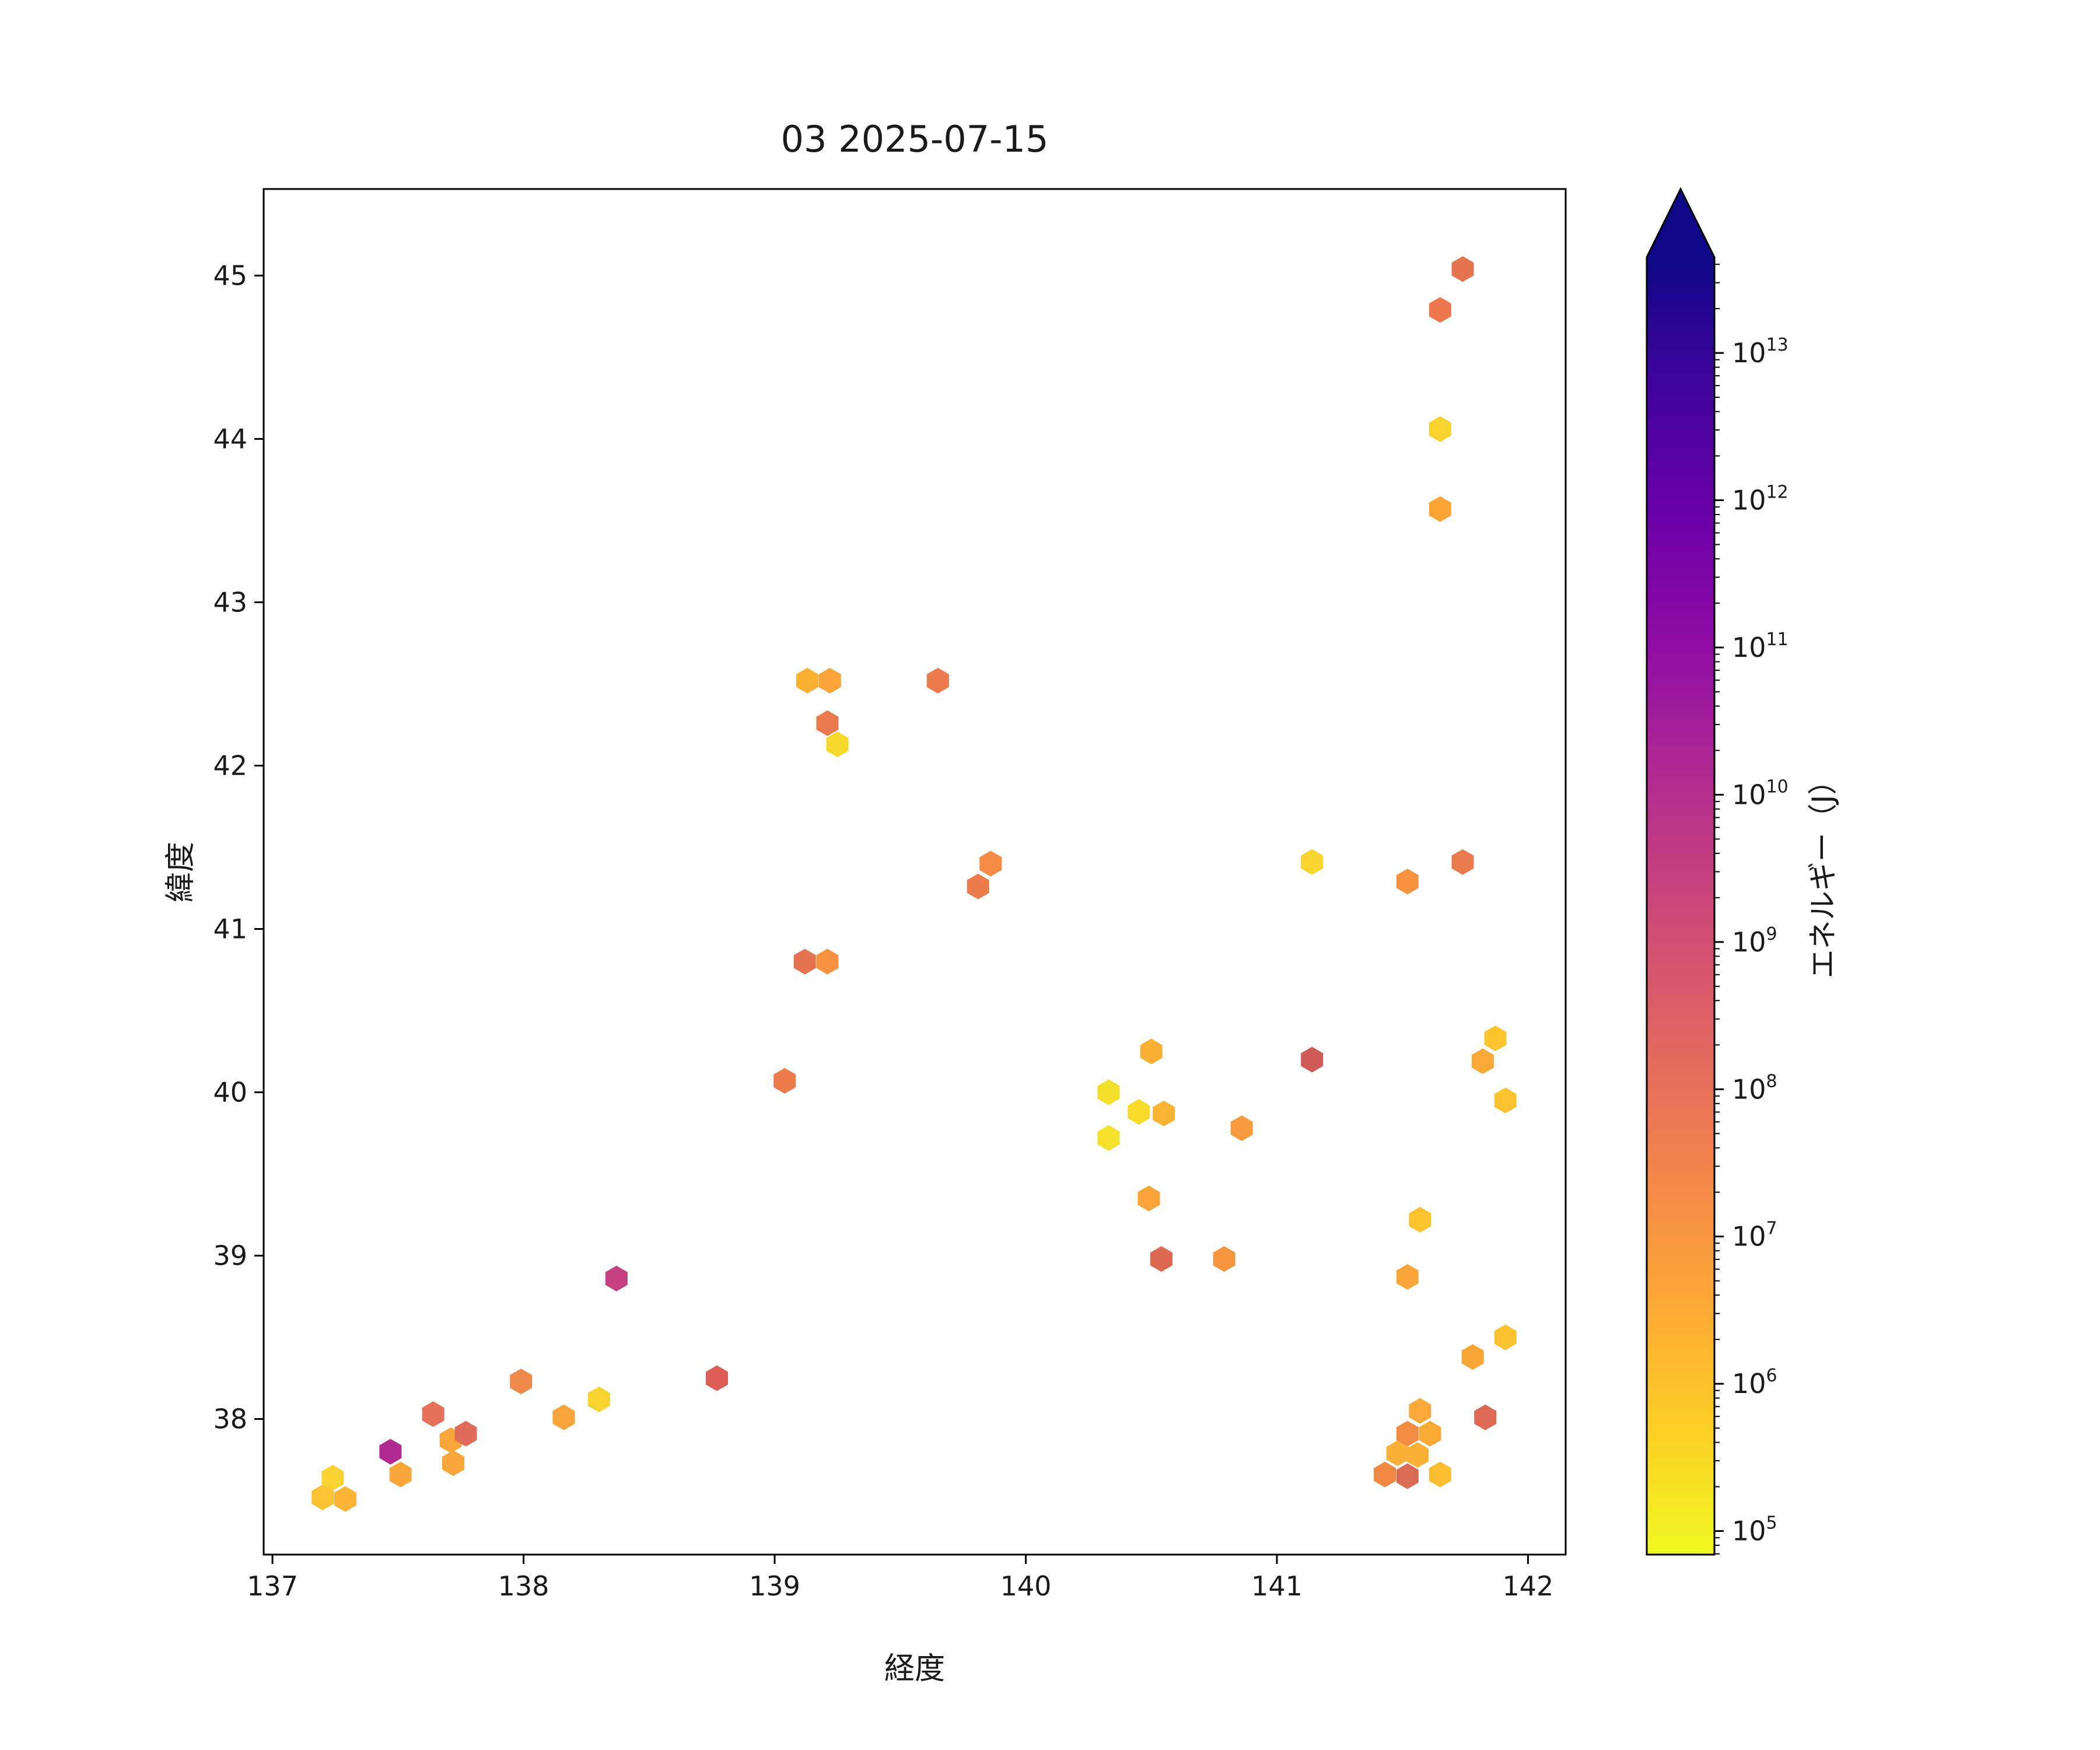  Describe the element at coordinates (774, 1586) in the screenshot. I see `x-tick-label: 139` at that location.